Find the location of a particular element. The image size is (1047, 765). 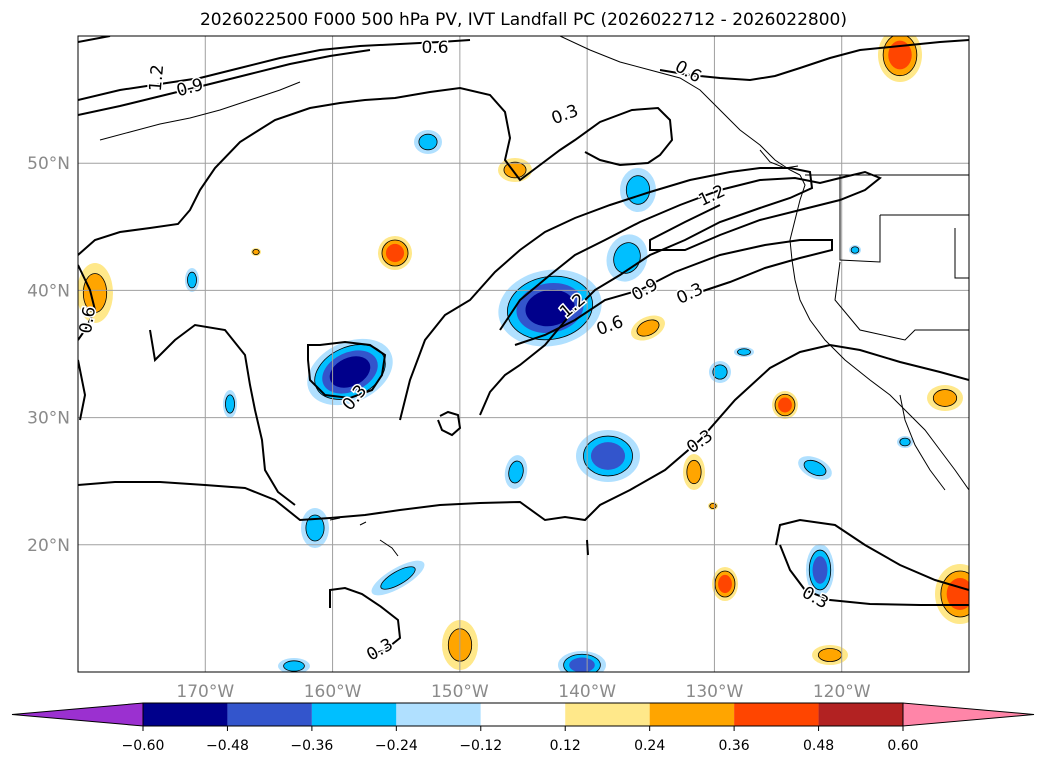

colorbar-label: 0.36 is located at coordinates (734, 746).